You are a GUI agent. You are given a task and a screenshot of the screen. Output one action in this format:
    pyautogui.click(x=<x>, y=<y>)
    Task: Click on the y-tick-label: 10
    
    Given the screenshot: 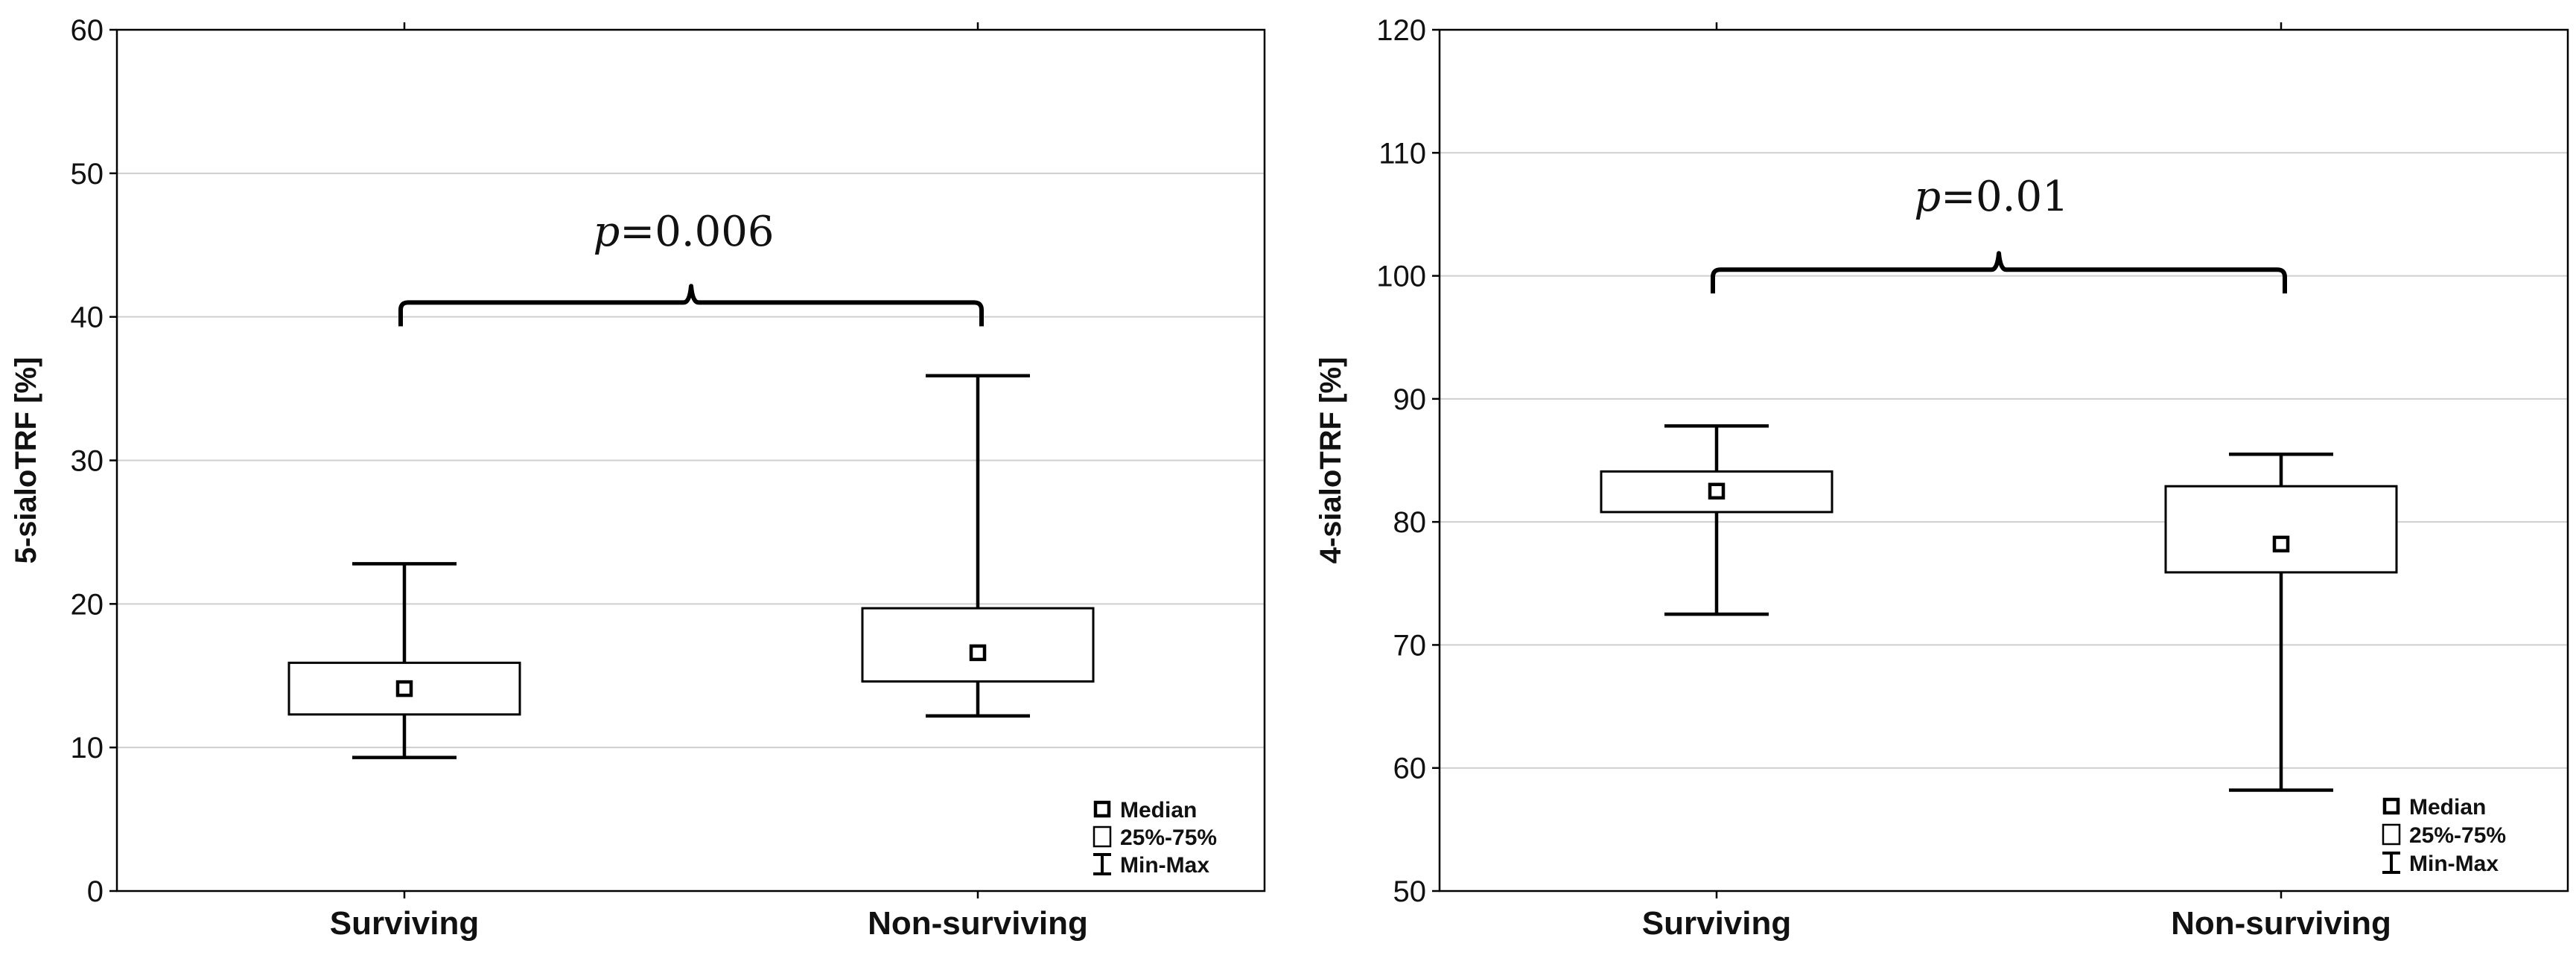 What is the action you would take?
    pyautogui.click(x=87, y=748)
    